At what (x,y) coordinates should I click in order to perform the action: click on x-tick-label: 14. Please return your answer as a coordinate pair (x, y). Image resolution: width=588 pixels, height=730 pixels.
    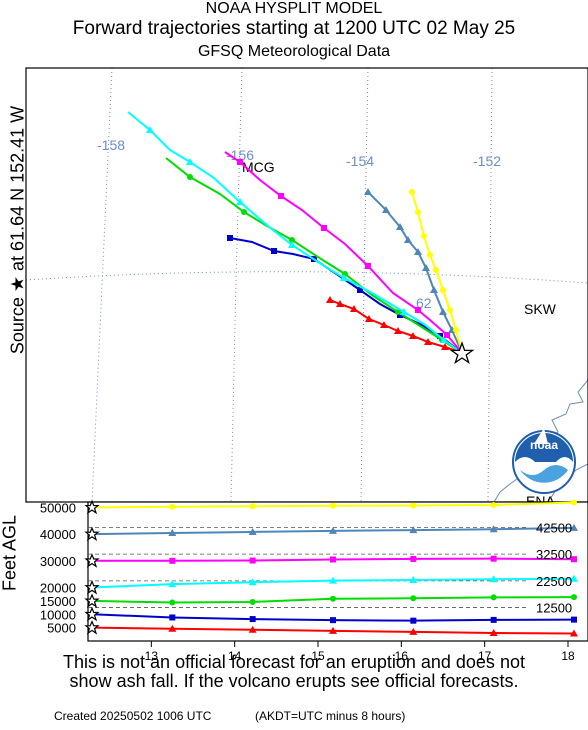
    Looking at the image, I should click on (235, 656).